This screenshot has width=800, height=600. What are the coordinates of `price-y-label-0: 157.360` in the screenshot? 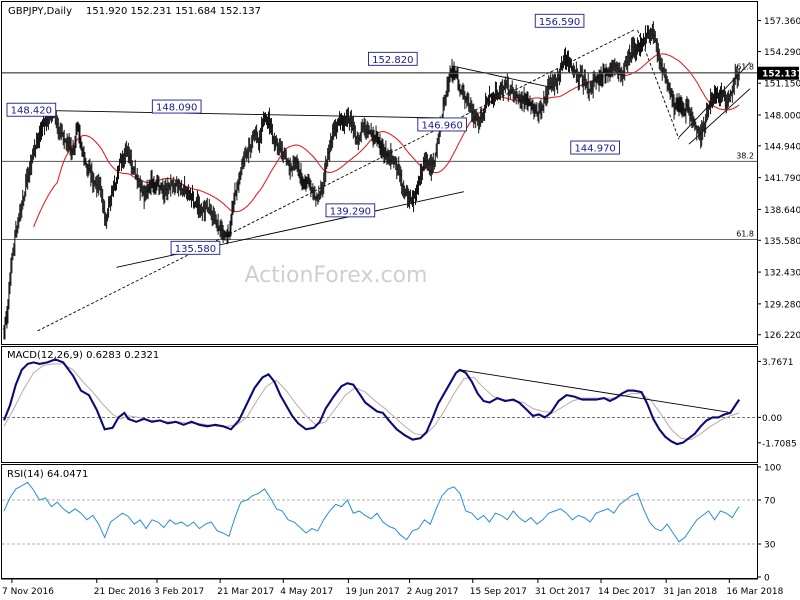 It's located at (782, 22).